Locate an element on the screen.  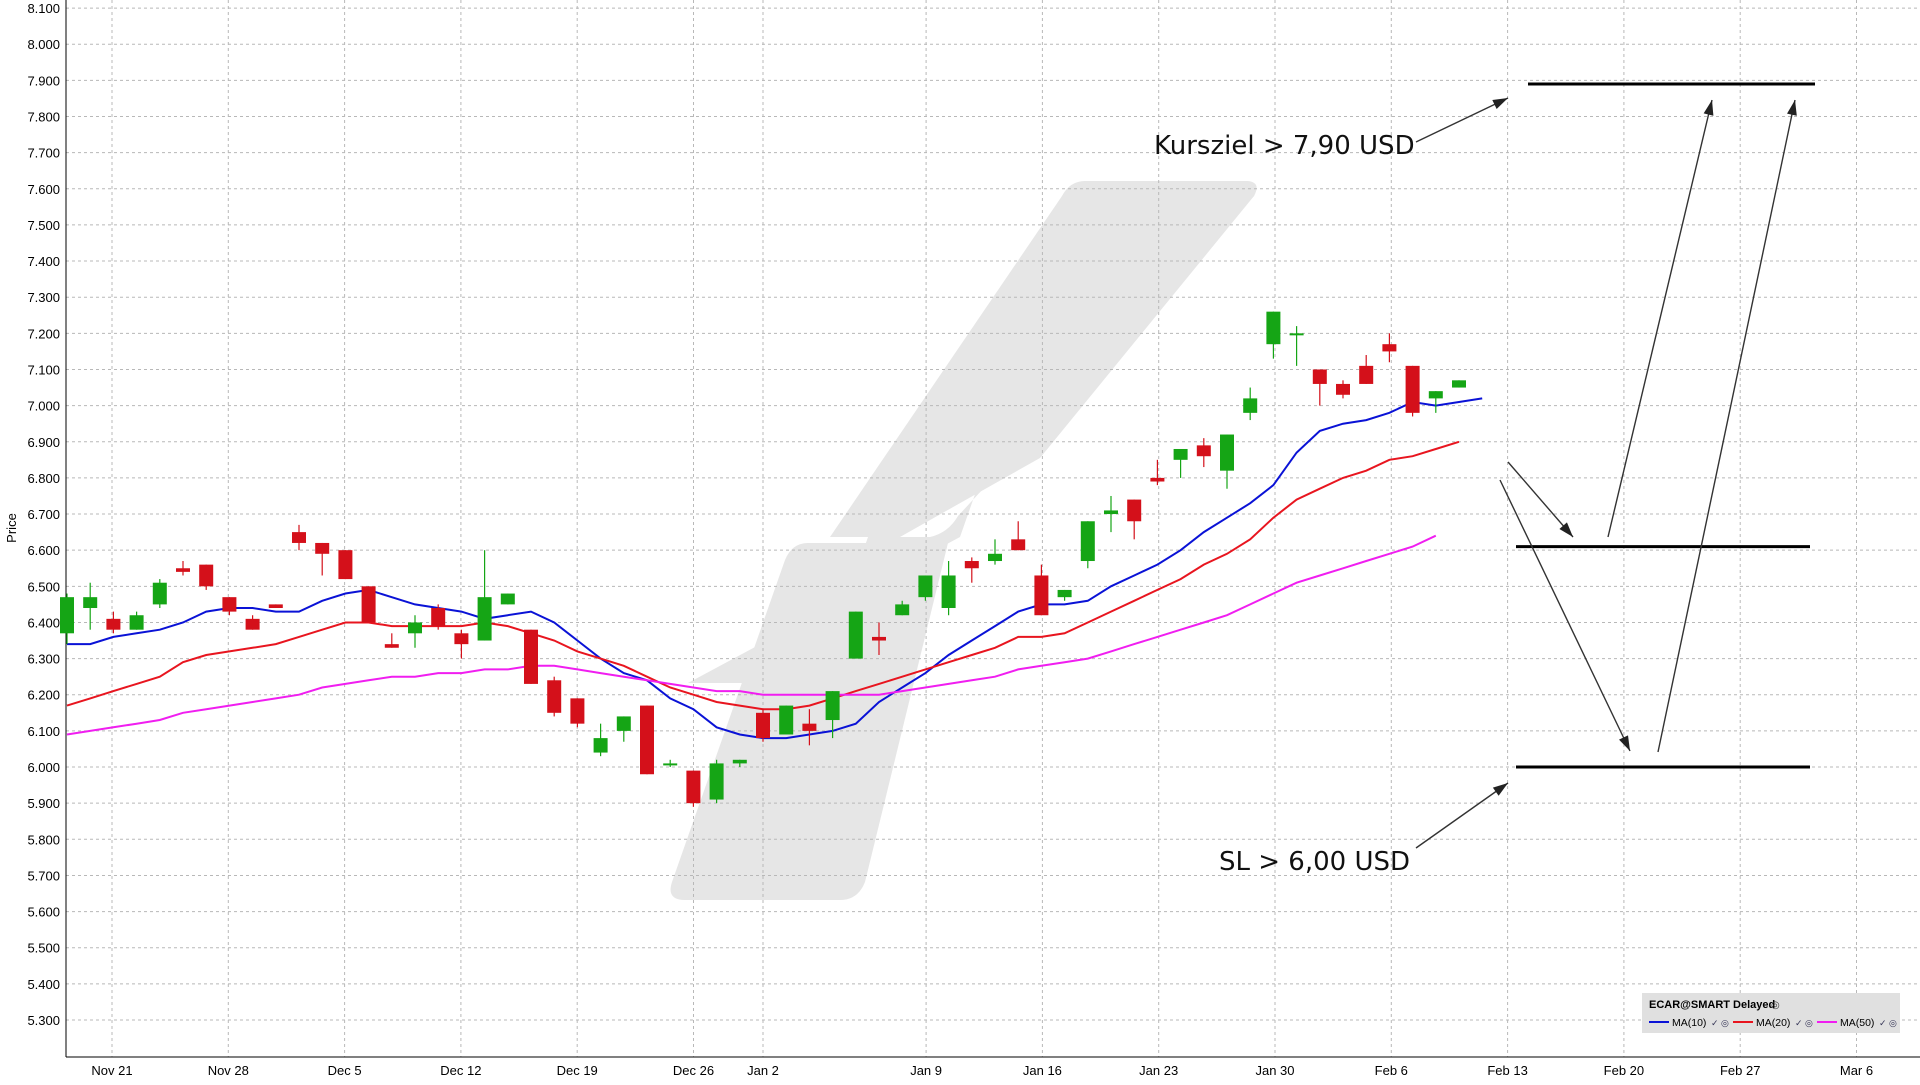
x-tick-label: Mar 6 is located at coordinates (1856, 1070).